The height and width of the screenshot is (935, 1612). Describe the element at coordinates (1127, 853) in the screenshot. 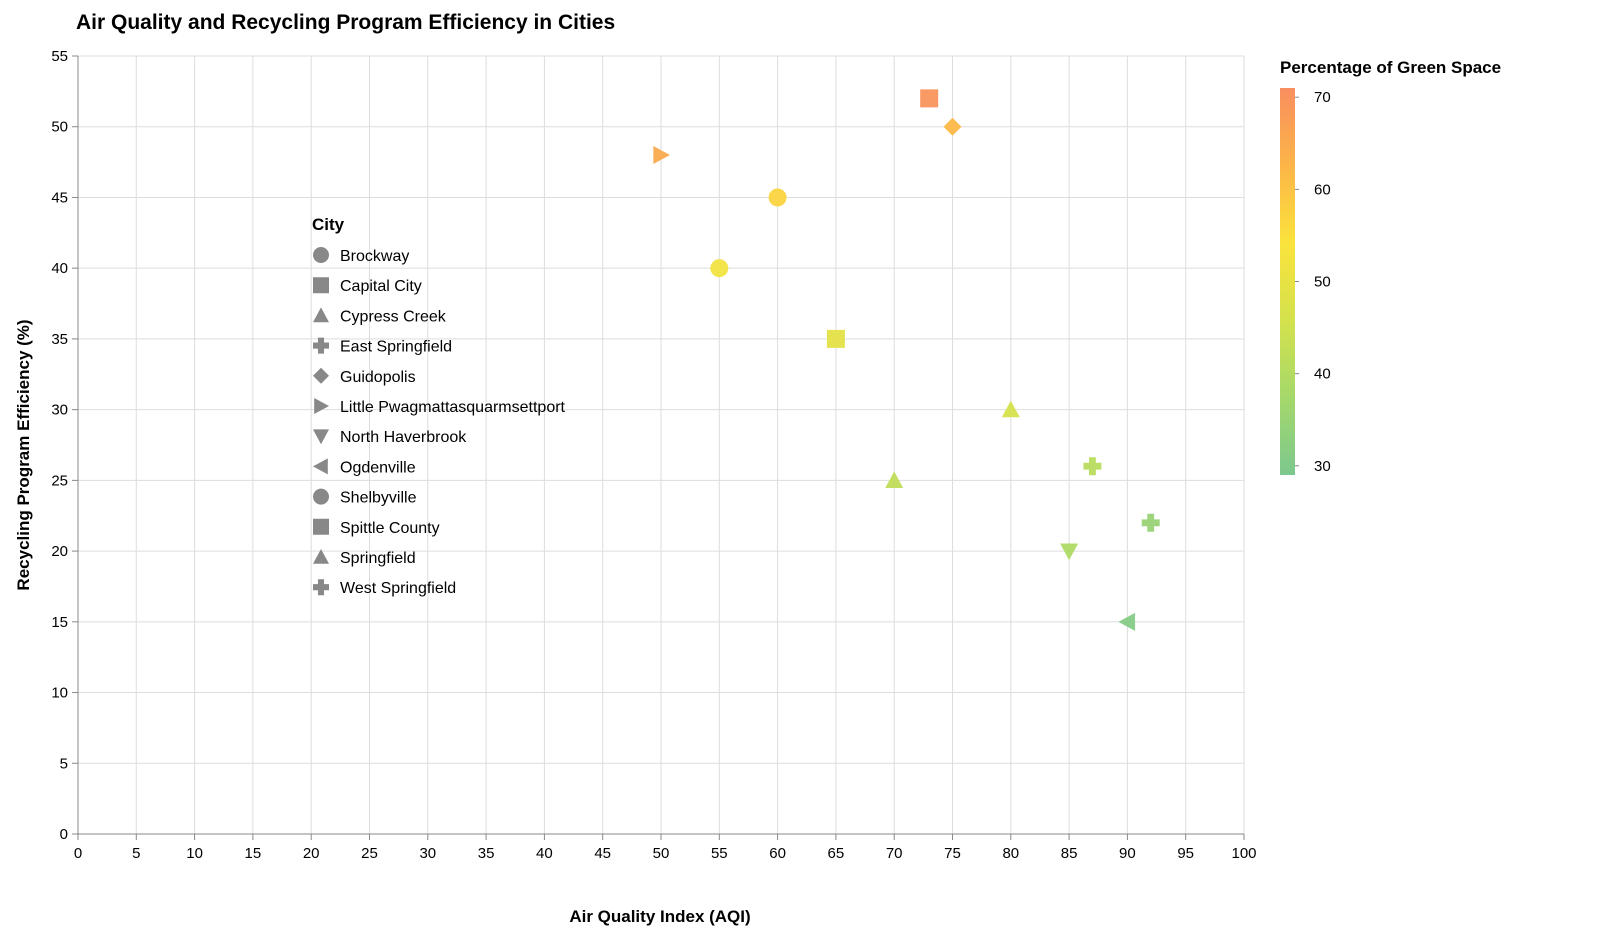

I see `x-tick-label: 90` at that location.